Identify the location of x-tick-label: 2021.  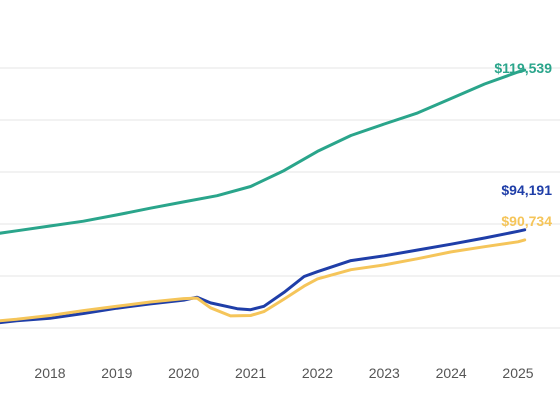
(250, 373).